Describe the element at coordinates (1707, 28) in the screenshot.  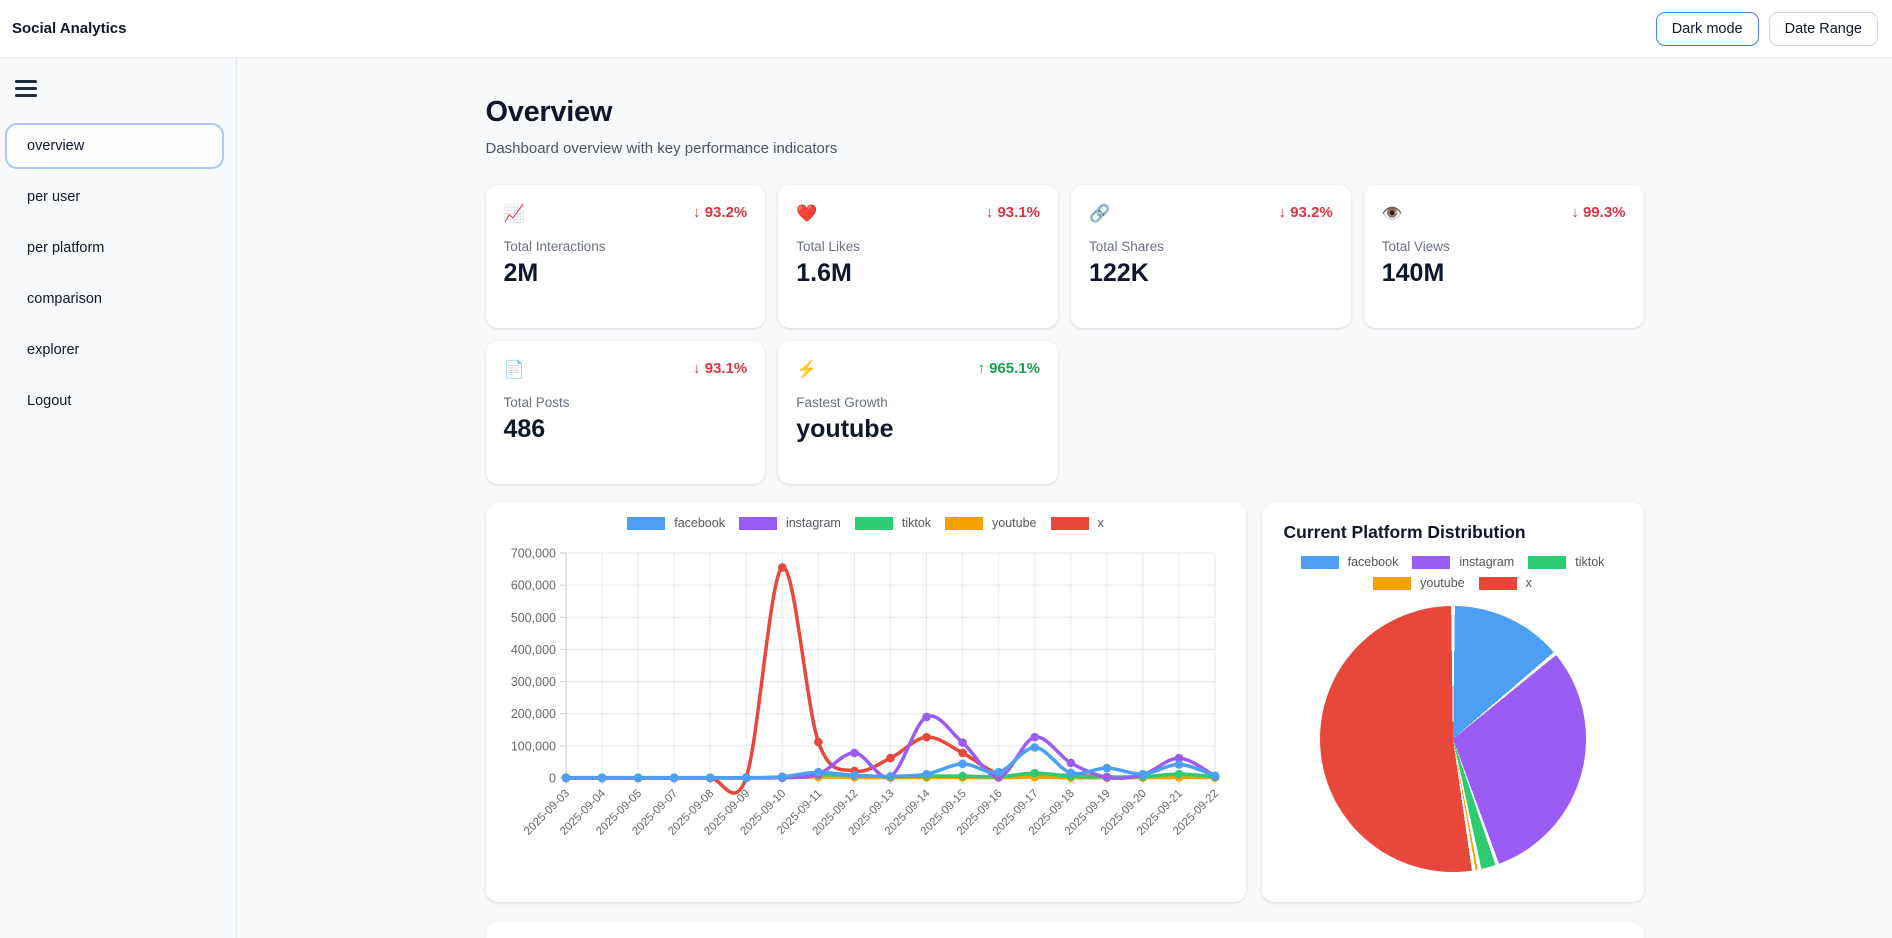
I see `dark-mode-button: Dark mode` at that location.